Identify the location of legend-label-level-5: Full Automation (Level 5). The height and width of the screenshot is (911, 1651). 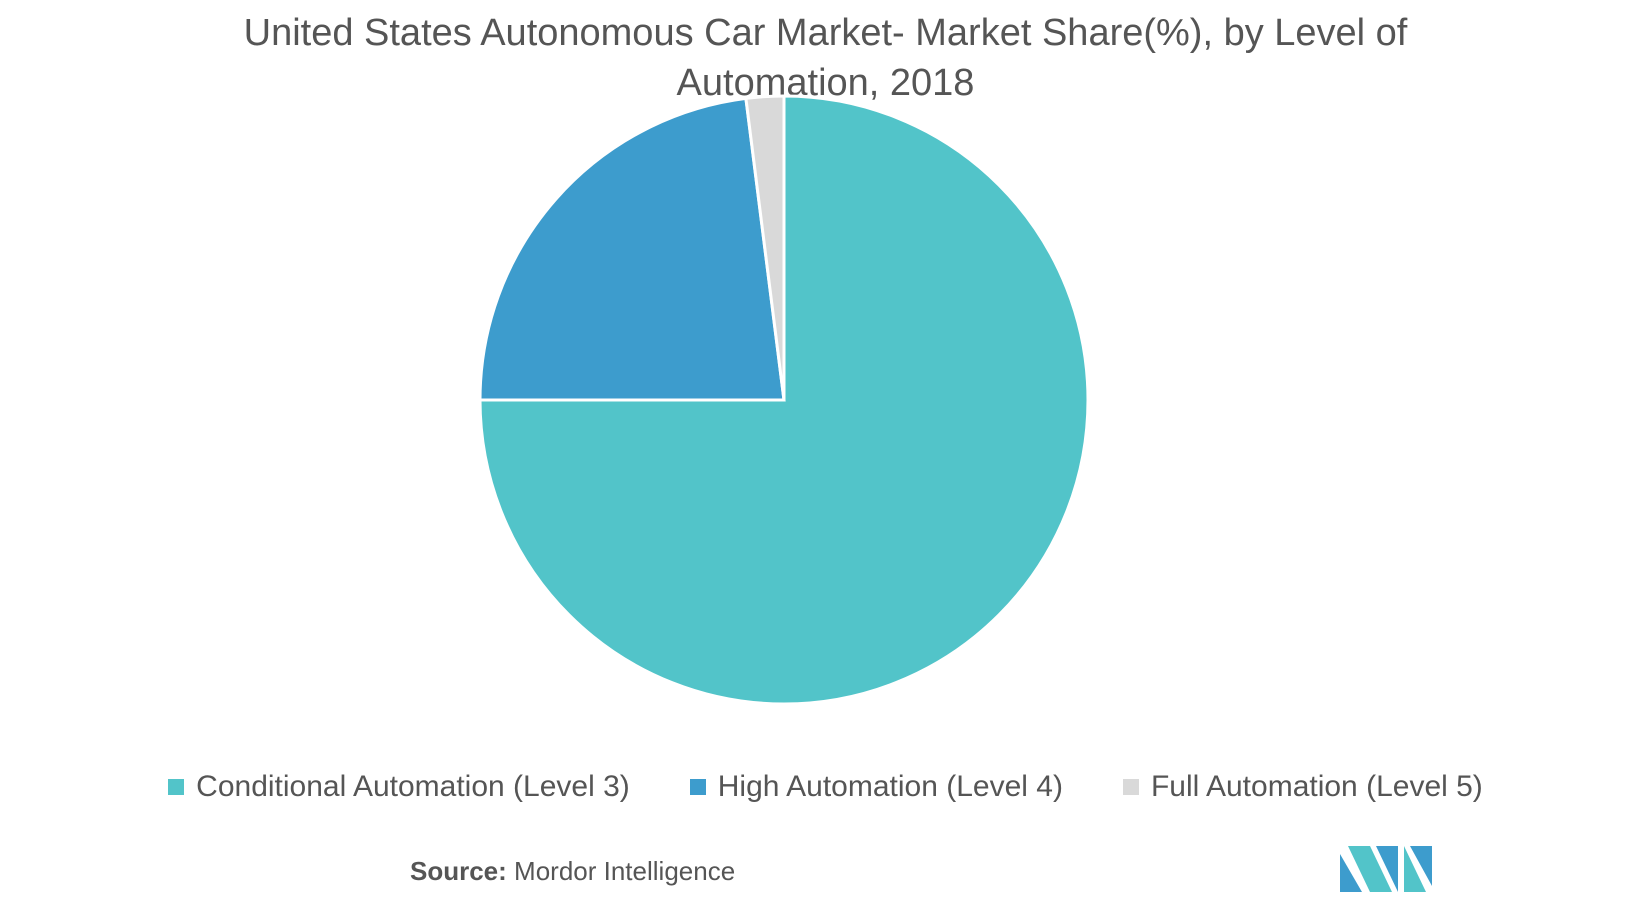
(1316, 786).